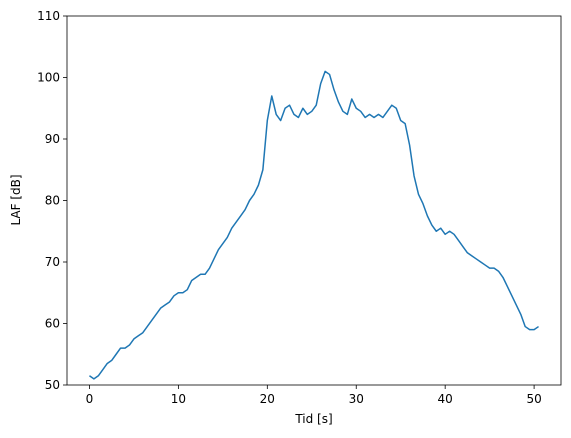  What do you see at coordinates (48, 78) in the screenshot?
I see `y-tick-label: 100` at bounding box center [48, 78].